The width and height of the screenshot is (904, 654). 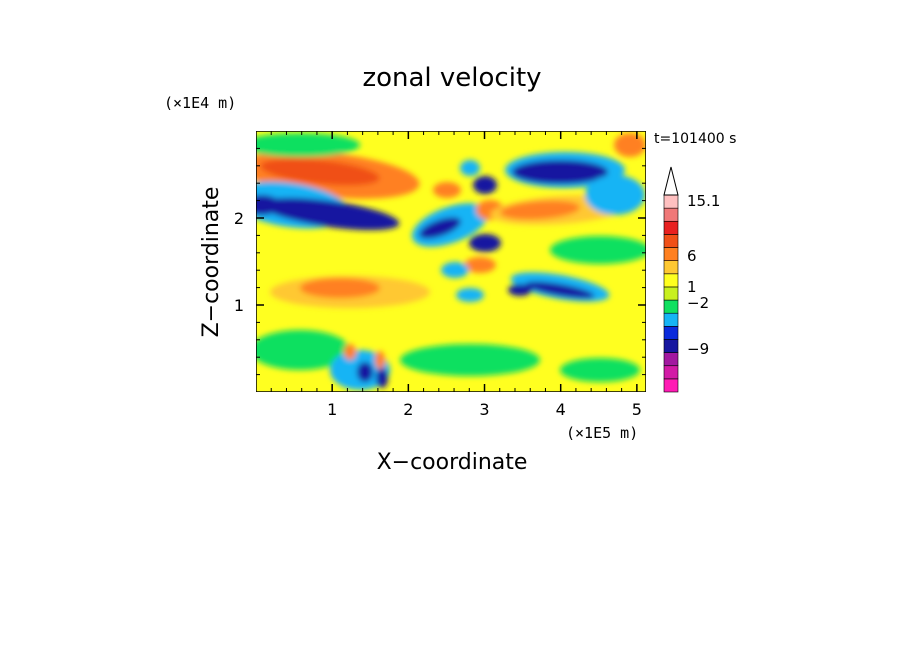 I want to click on x-scale-label: (×1E5 m), so click(x=602, y=433).